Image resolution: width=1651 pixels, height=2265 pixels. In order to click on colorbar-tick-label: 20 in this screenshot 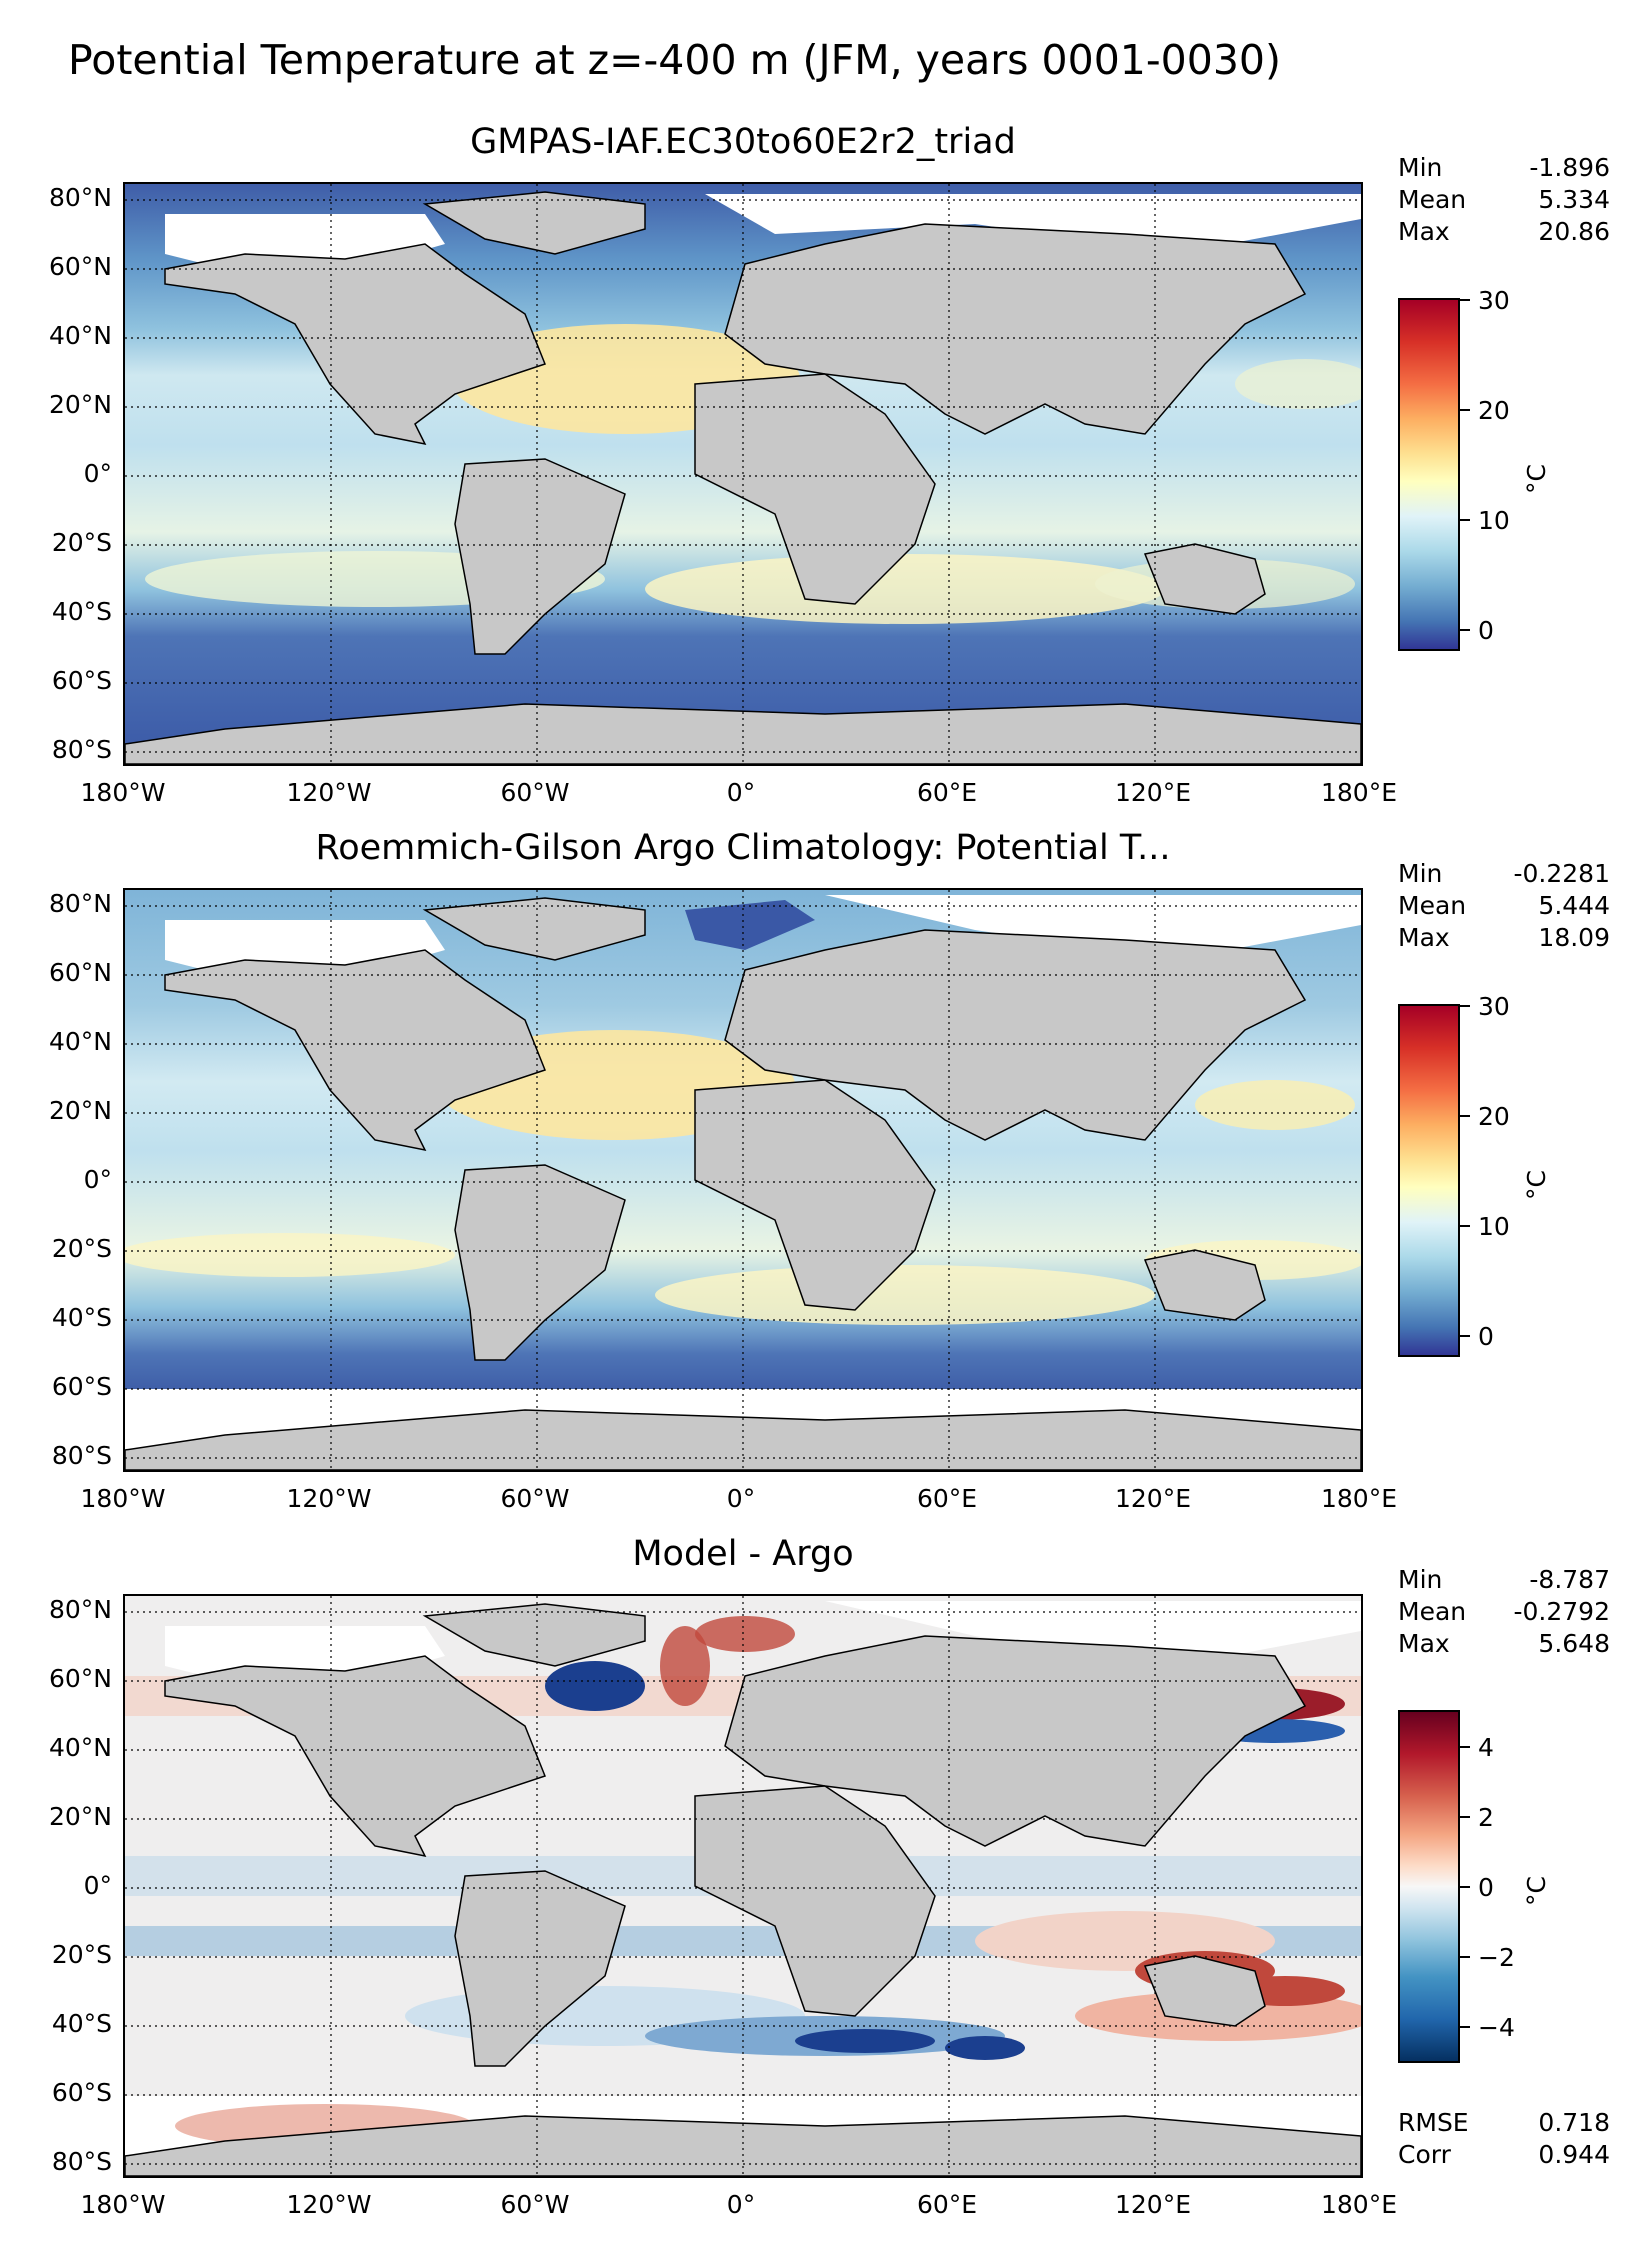, I will do `click(1494, 410)`.